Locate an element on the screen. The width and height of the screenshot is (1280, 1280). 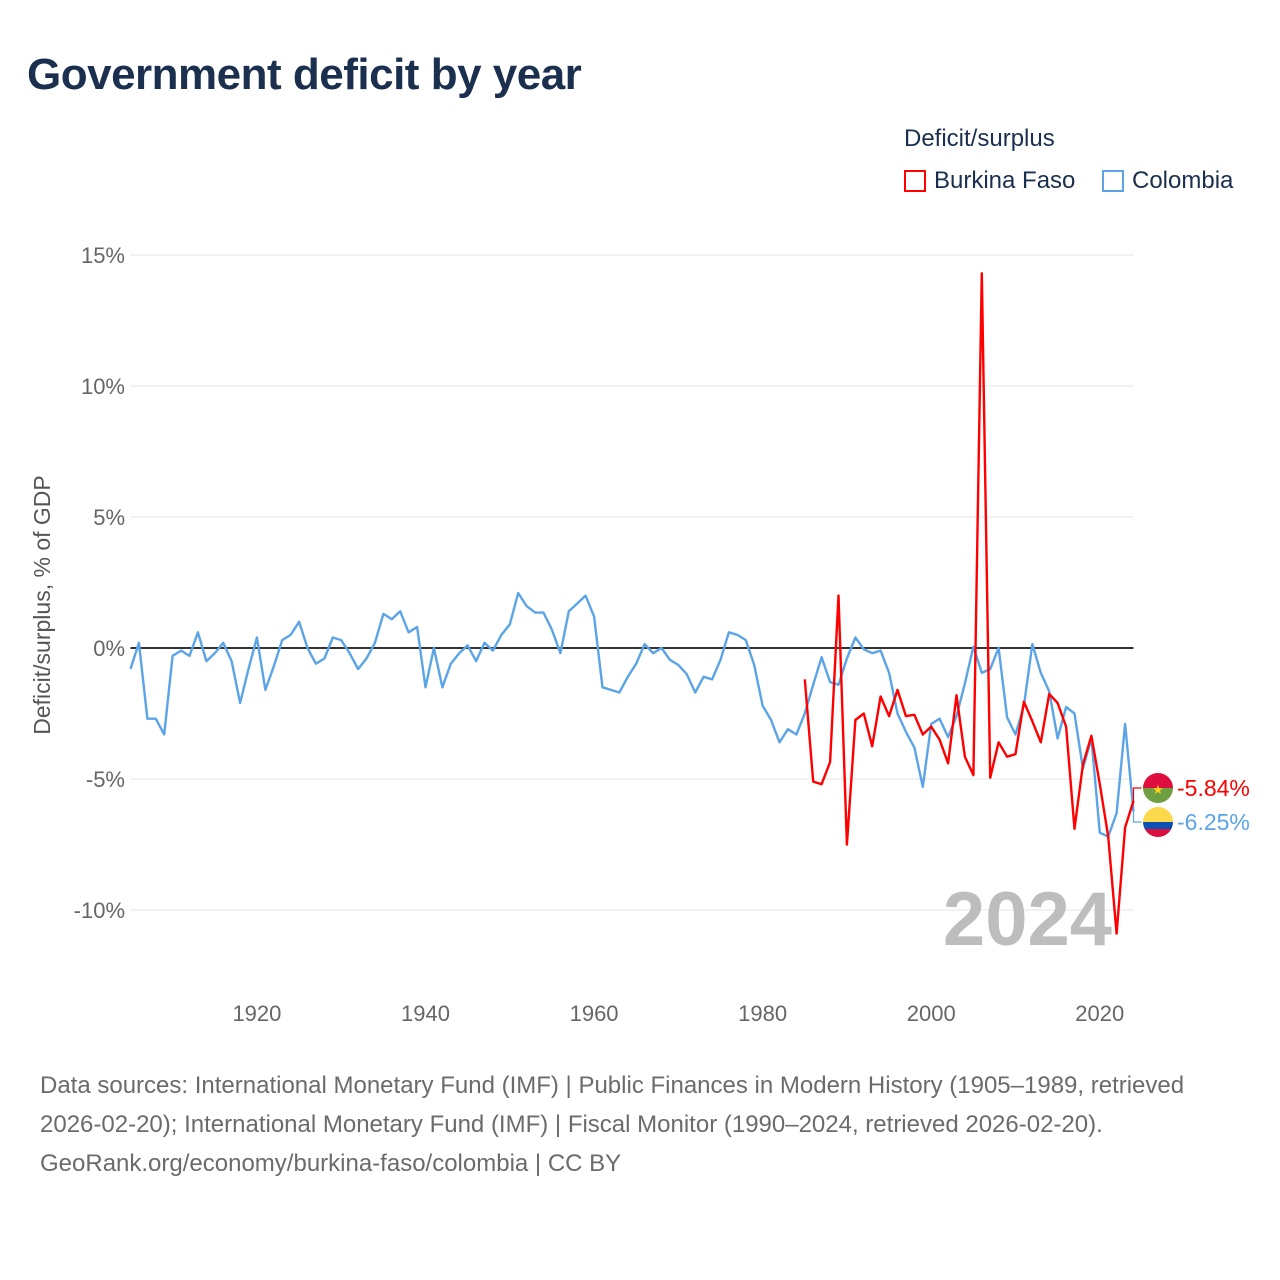
y-tick-label: 10% is located at coordinates (103, 386).